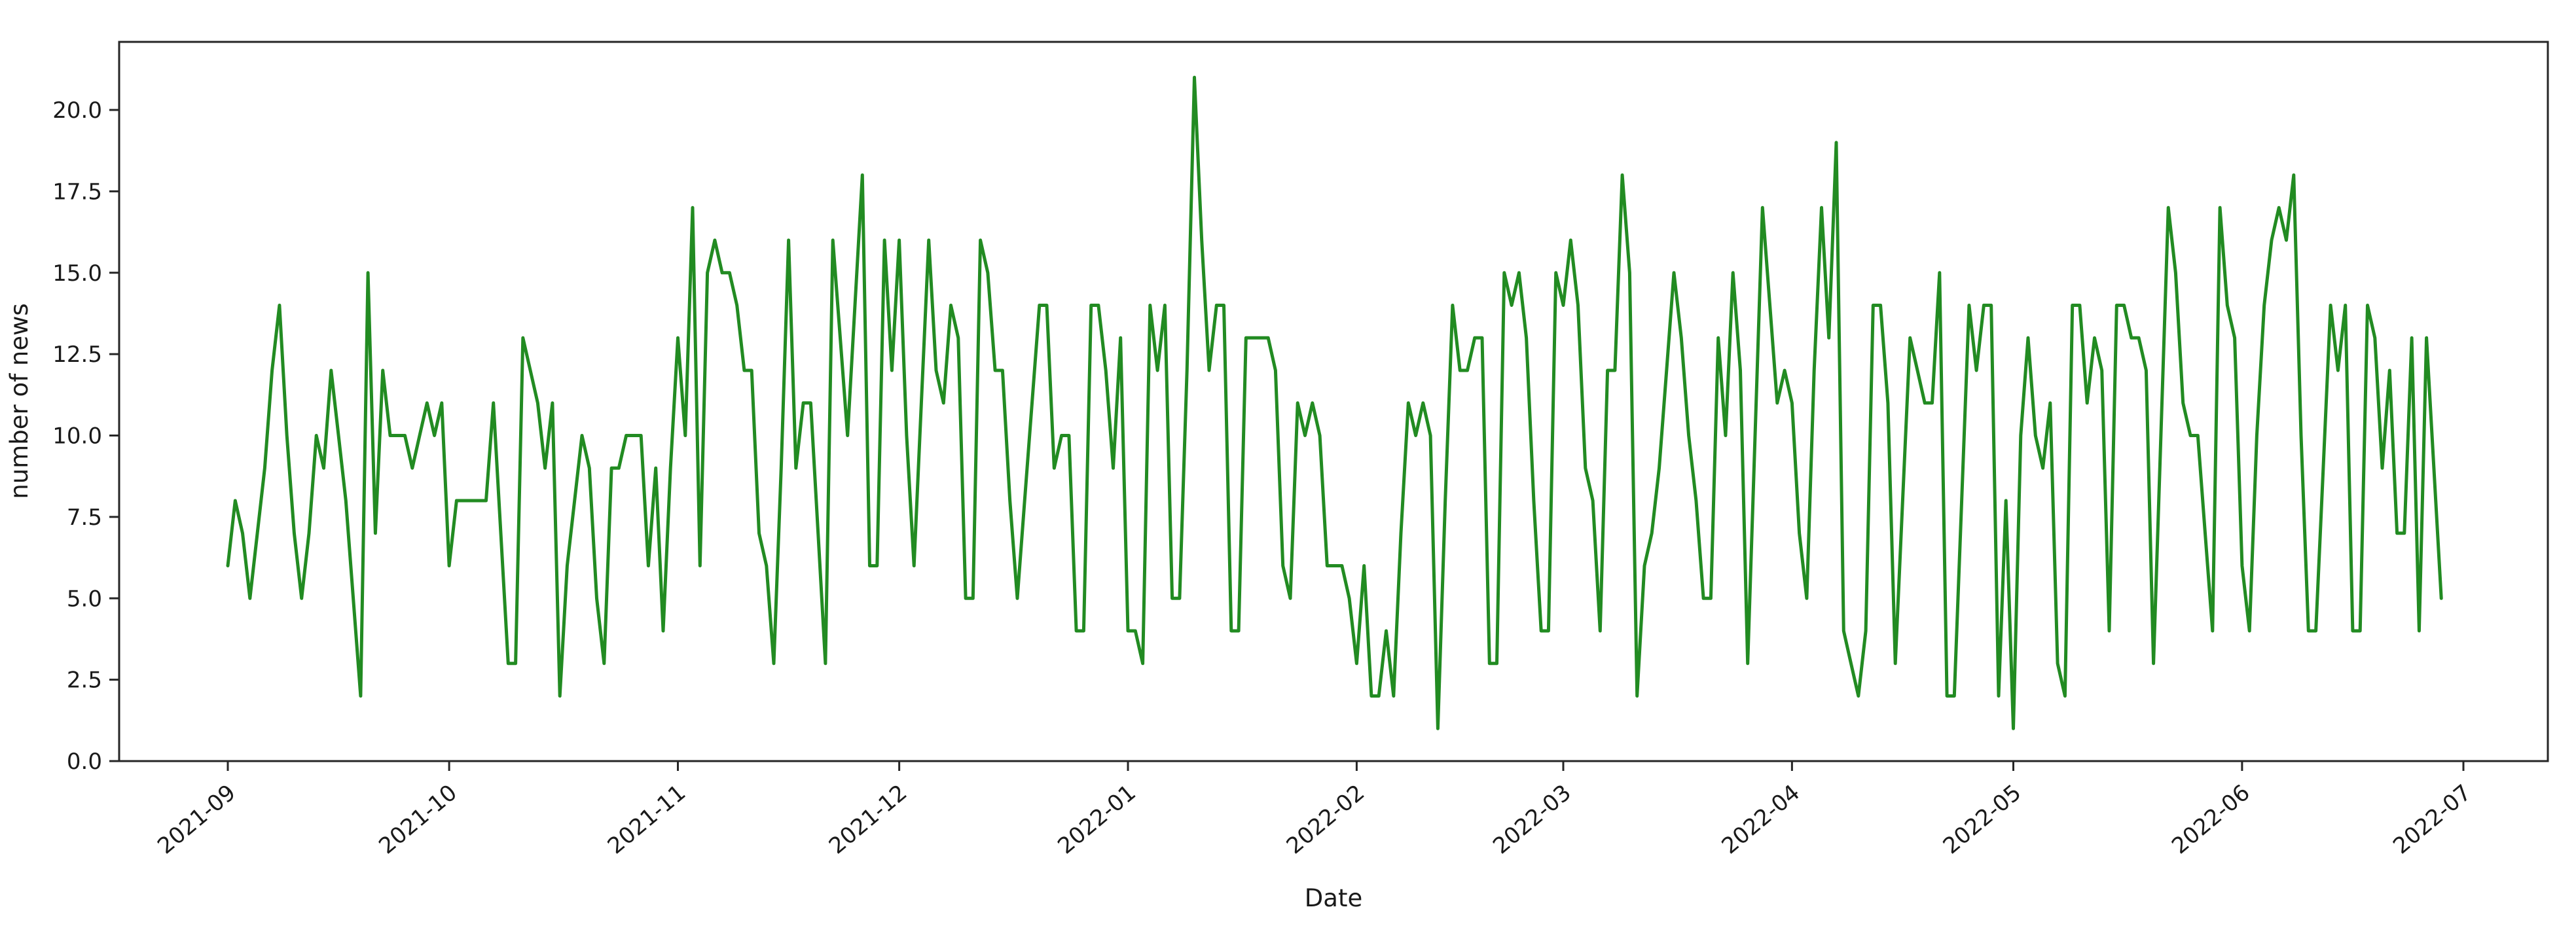 Image resolution: width=2576 pixels, height=926 pixels. I want to click on y-tick-label: 0.0, so click(84, 762).